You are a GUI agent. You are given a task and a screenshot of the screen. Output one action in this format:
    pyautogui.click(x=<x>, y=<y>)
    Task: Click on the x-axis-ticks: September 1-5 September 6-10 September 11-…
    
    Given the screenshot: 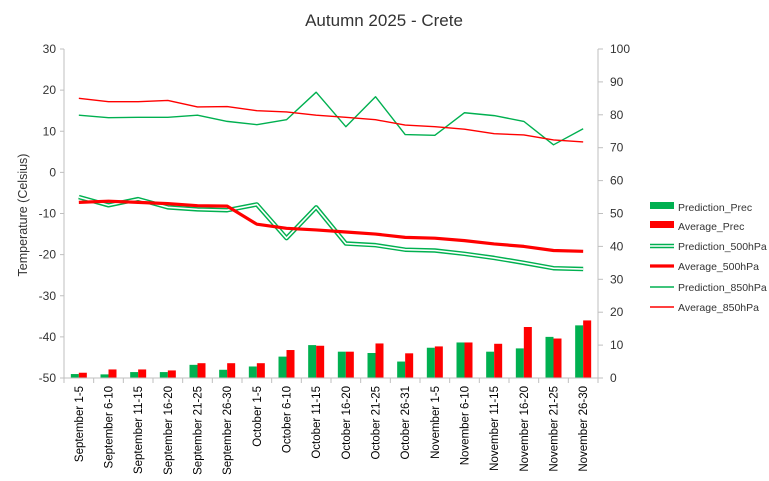 What is the action you would take?
    pyautogui.click(x=331, y=426)
    